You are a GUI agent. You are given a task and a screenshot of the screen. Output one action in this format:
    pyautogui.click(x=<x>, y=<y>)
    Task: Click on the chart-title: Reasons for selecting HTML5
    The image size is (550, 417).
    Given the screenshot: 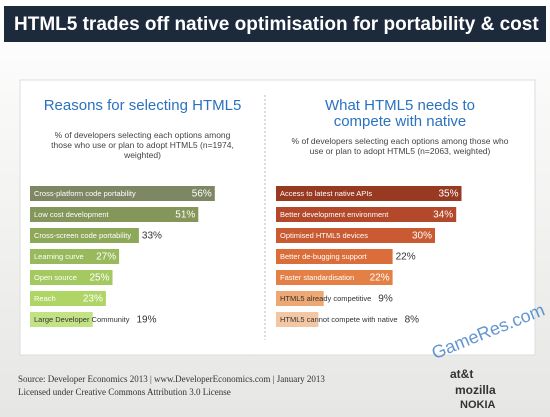 What is the action you would take?
    pyautogui.click(x=142, y=106)
    